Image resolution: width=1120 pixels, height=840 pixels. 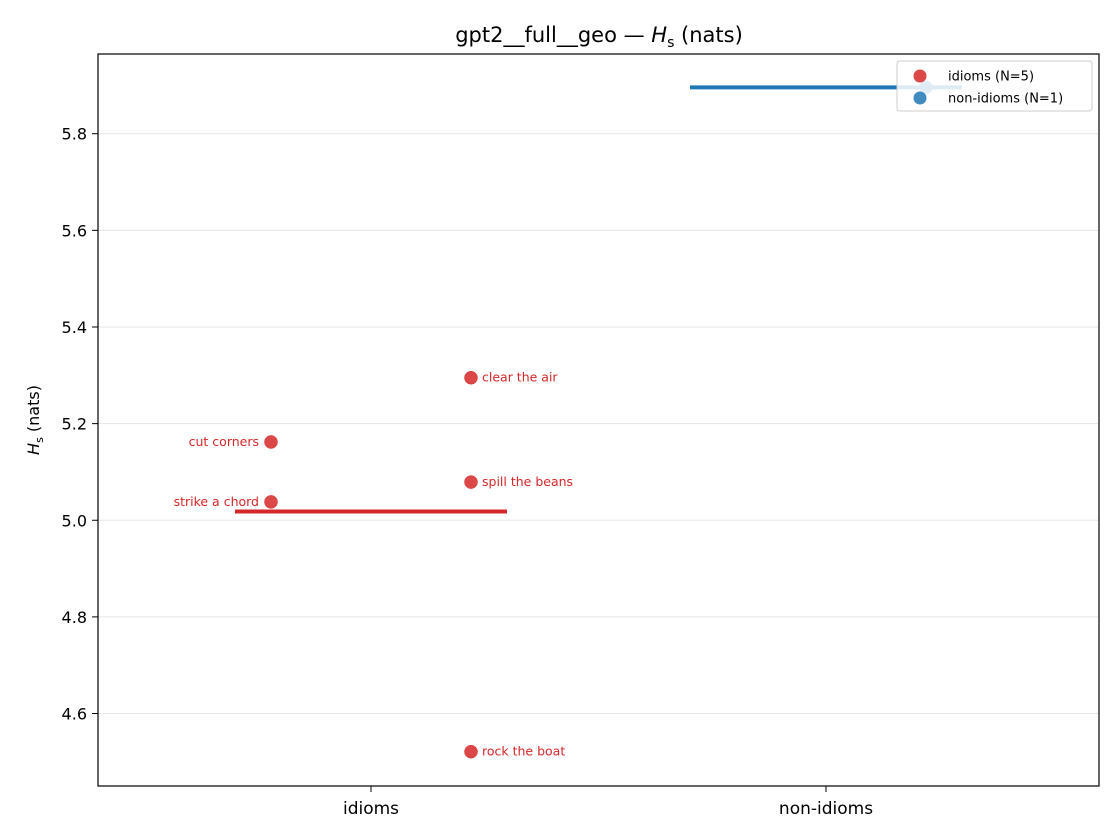 What do you see at coordinates (74, 424) in the screenshot?
I see `y-tick-label: 5.2` at bounding box center [74, 424].